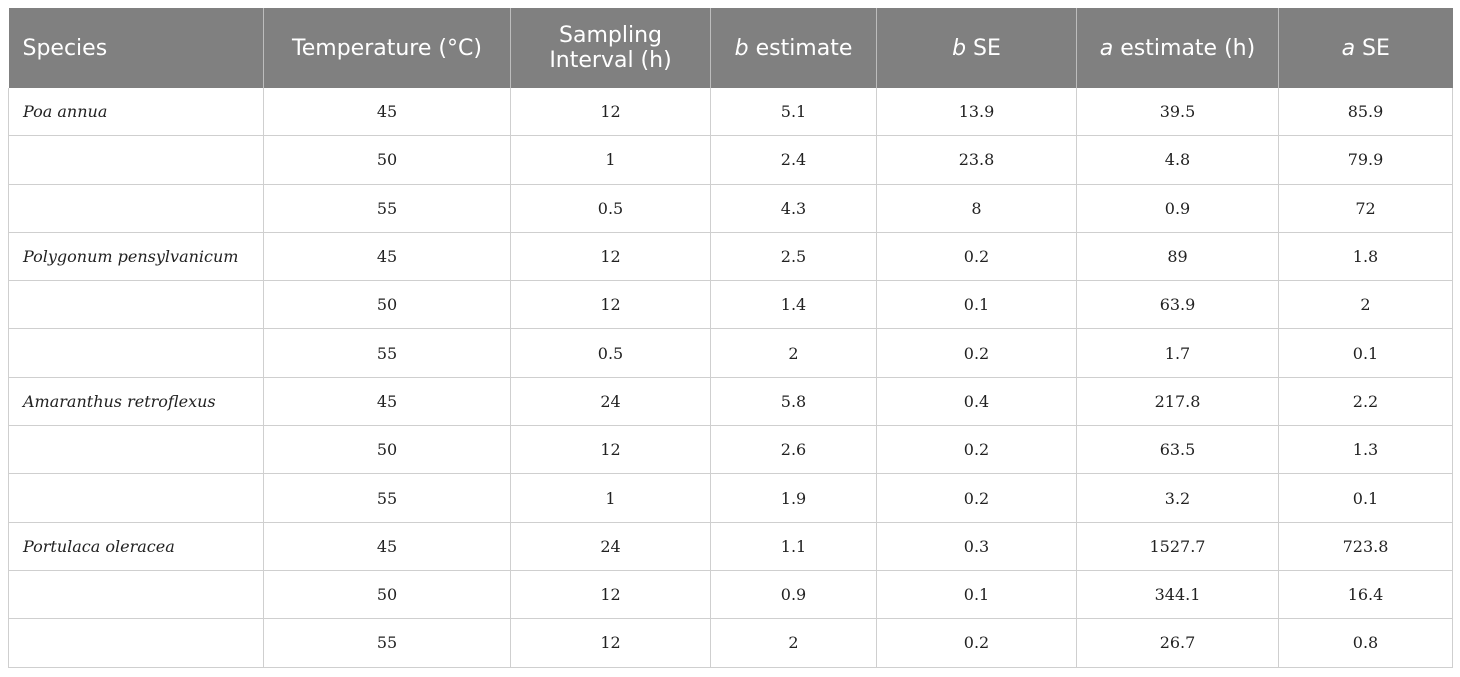  I want to click on a-se-cell: 2.2, so click(1365, 402).